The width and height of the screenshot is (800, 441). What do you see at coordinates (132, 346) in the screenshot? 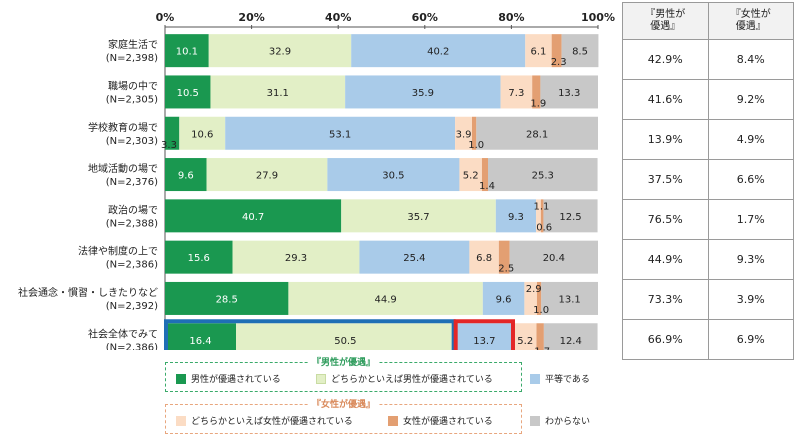
I see `category-n-label: (N=2,386)` at bounding box center [132, 346].